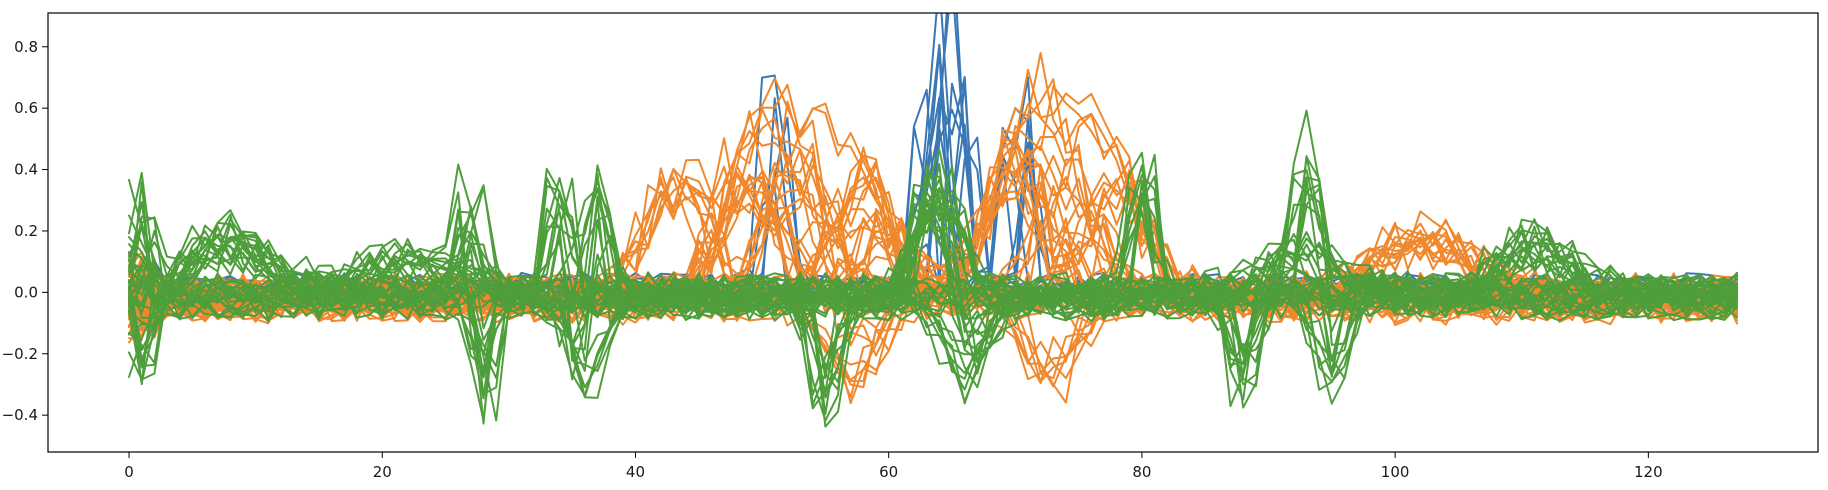  I want to click on x-tick-label: 120, so click(1648, 472).